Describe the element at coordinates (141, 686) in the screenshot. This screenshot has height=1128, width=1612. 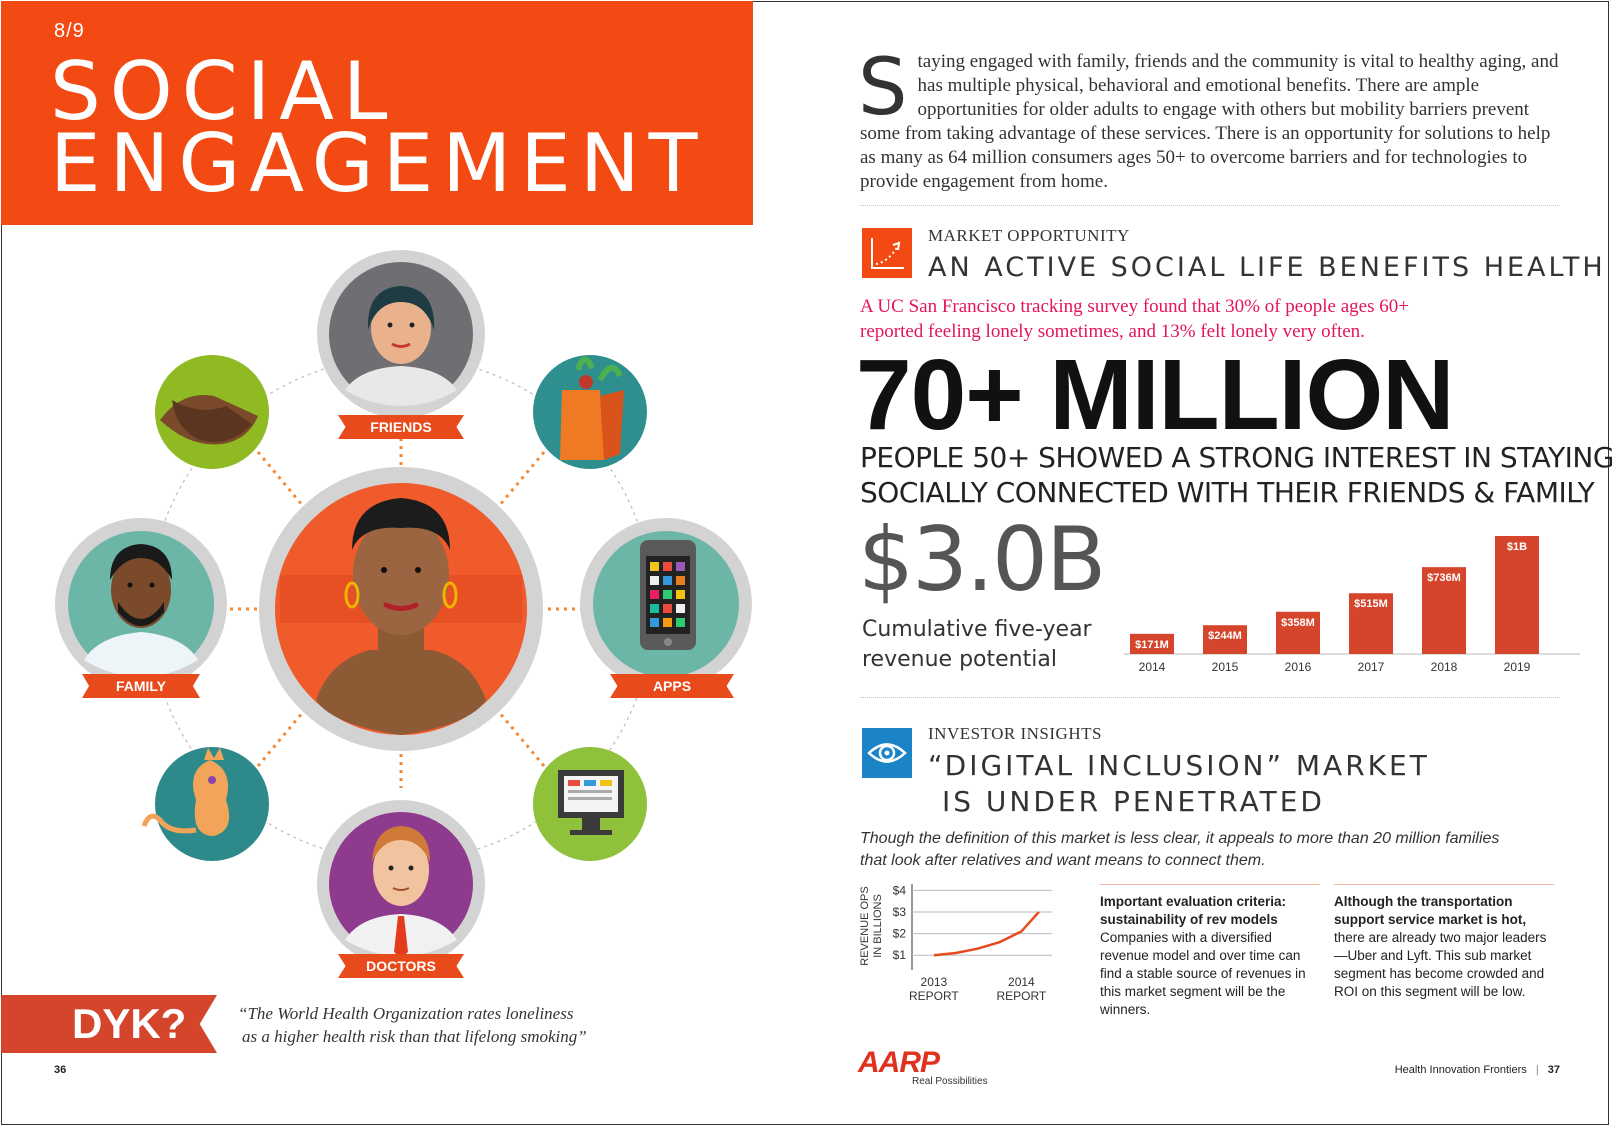
I see `family-label: FAMILY` at that location.